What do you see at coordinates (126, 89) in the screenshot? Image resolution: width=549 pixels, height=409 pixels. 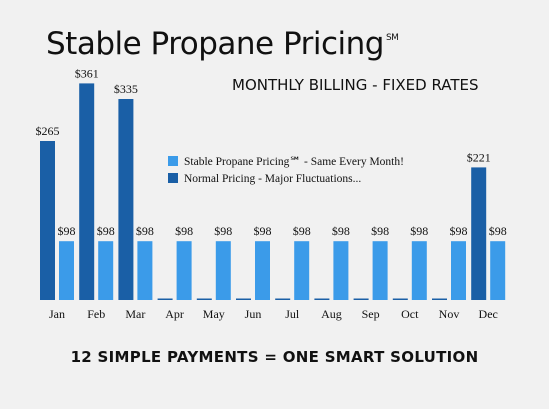 I see `data-label-normal-mar: $335` at bounding box center [126, 89].